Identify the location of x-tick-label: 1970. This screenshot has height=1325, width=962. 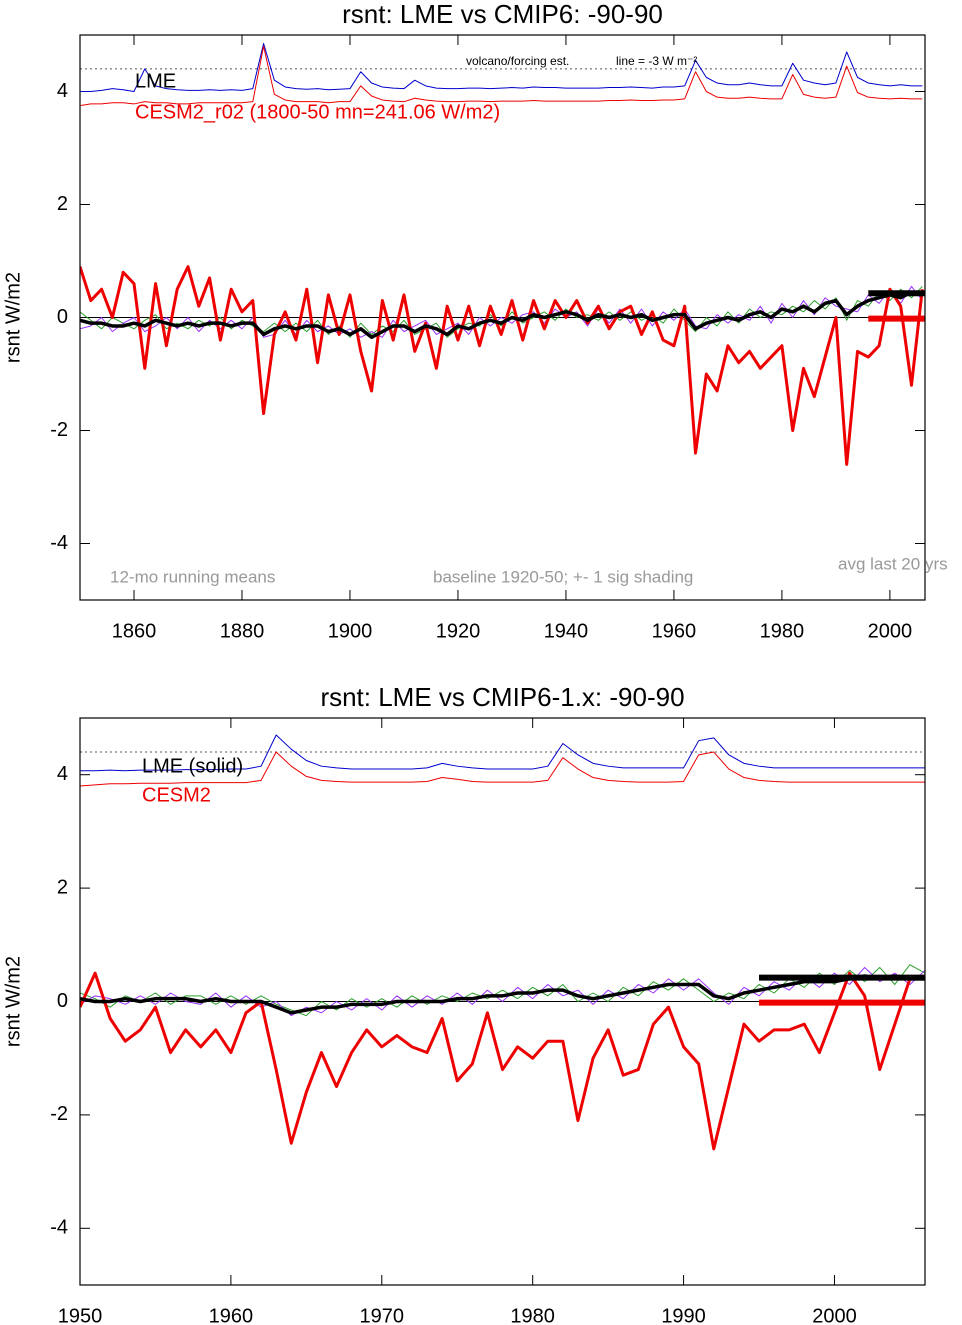
(382, 1315).